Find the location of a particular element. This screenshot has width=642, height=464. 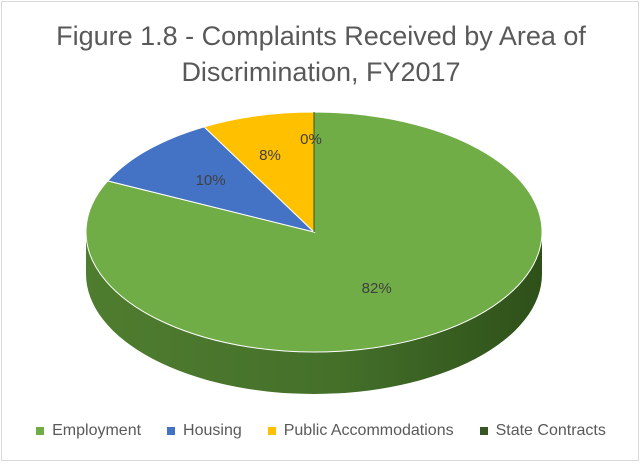

legend-item-housing: Housing is located at coordinates (204, 431).